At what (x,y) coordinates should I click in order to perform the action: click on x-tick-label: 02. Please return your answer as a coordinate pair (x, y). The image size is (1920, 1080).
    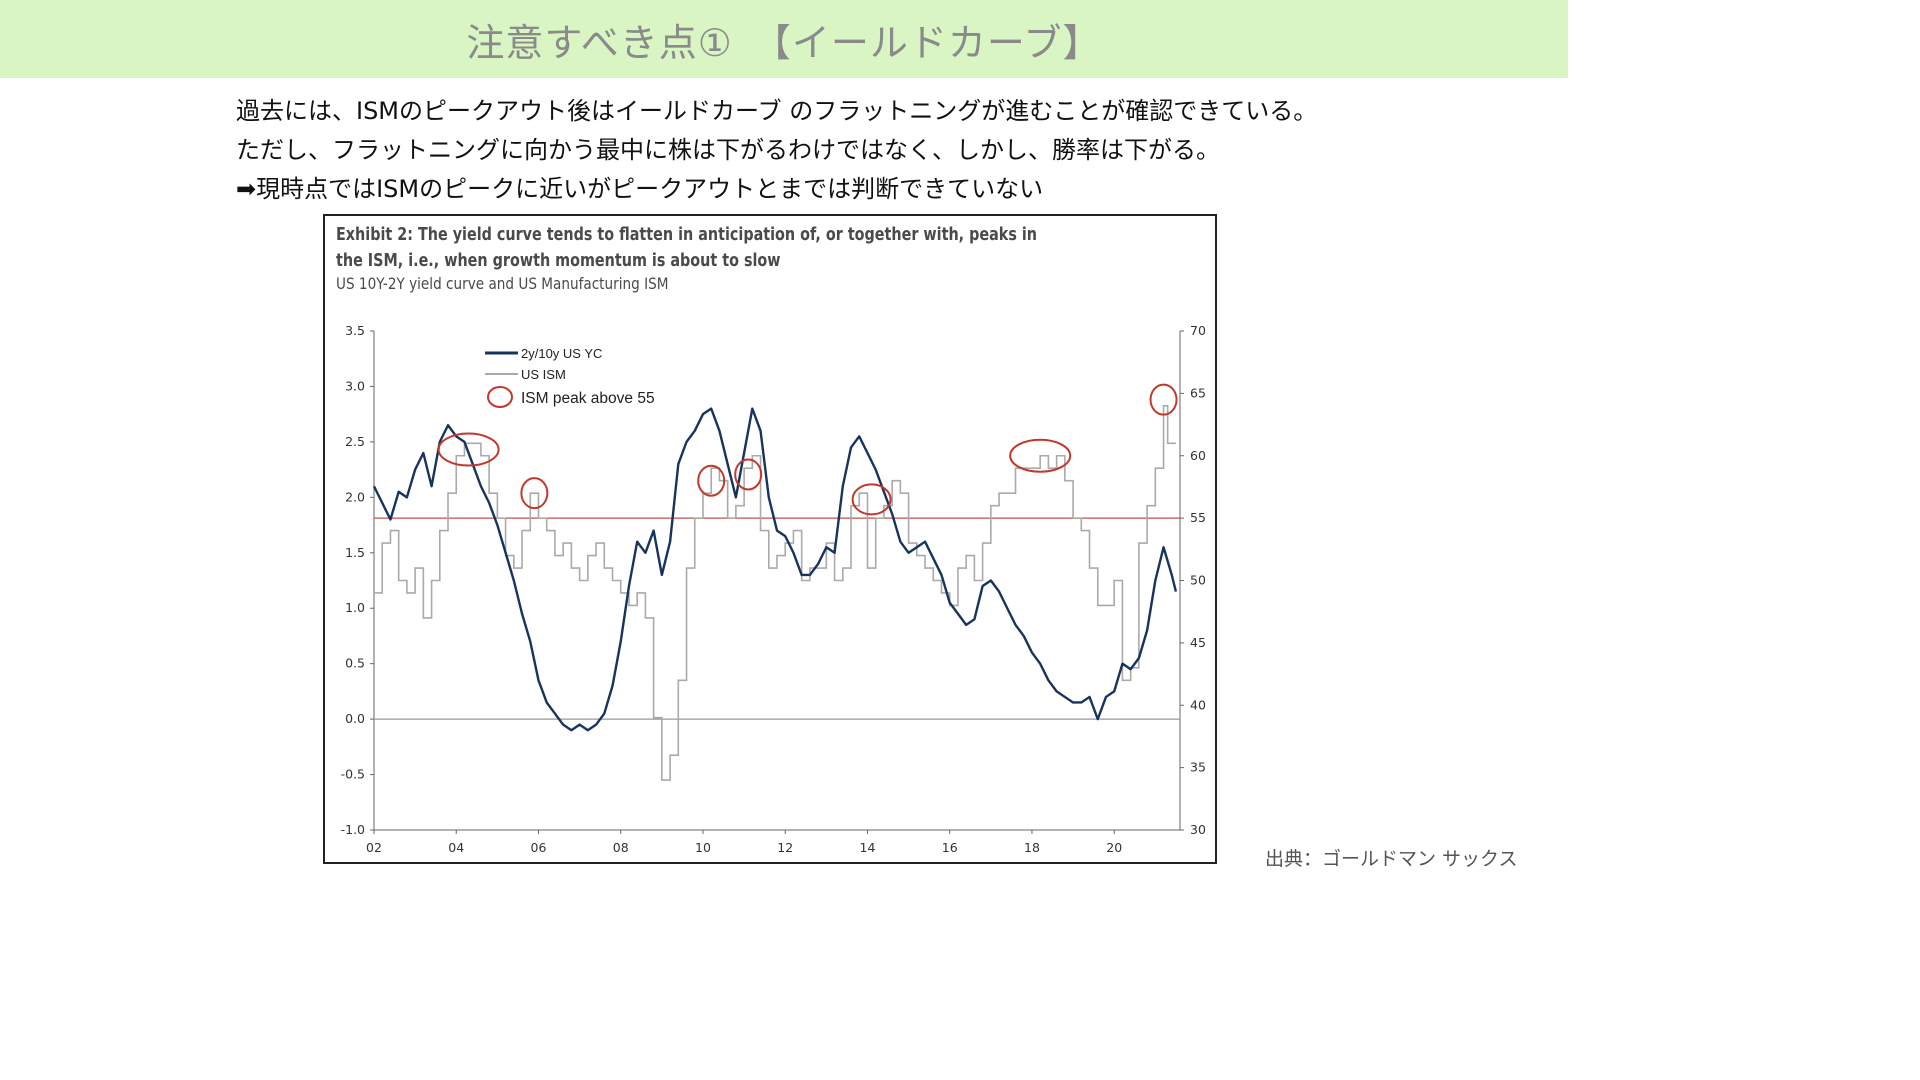
    Looking at the image, I should click on (374, 847).